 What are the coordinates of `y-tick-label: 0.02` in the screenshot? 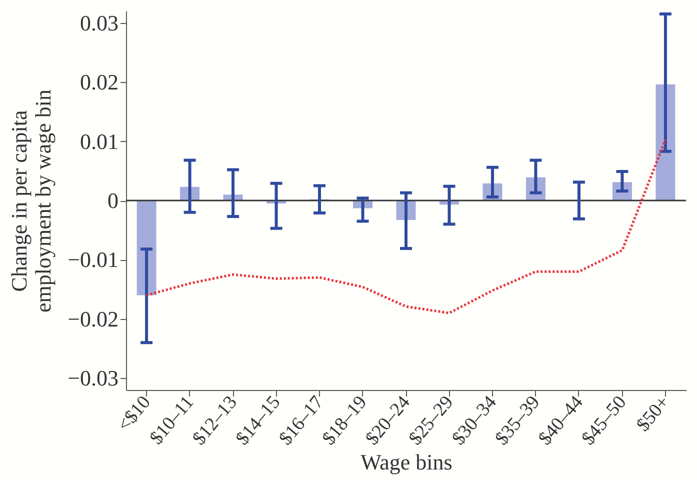 It's located at (99, 82).